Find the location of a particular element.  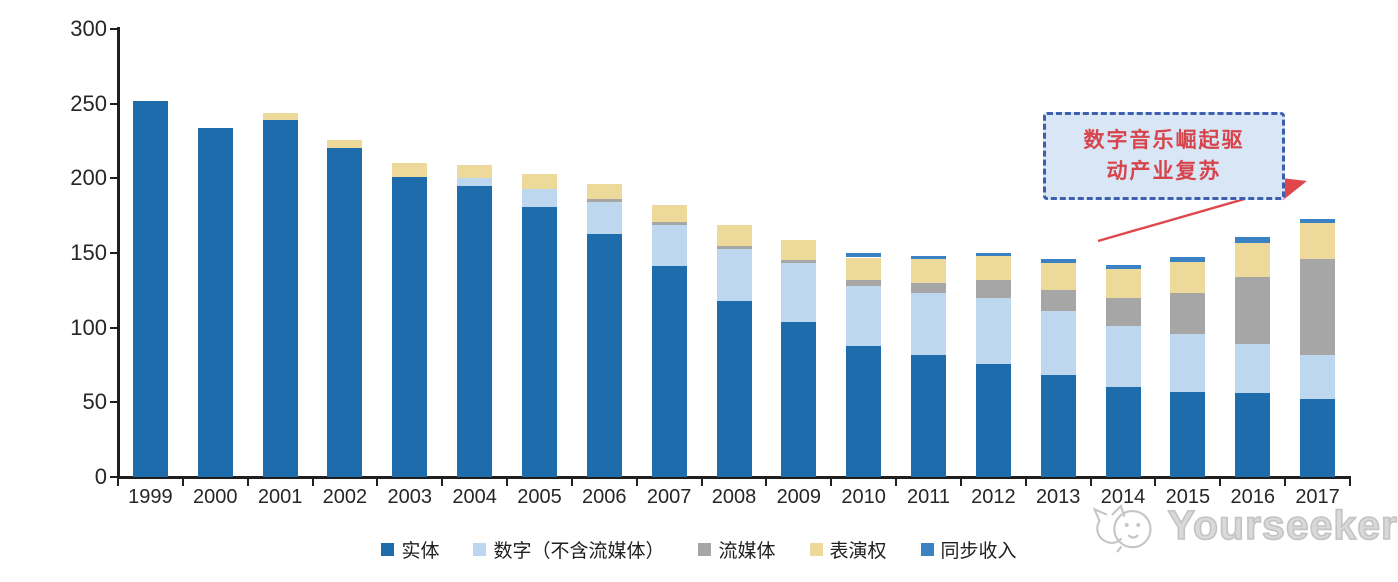

stacked-bar-2003 is located at coordinates (410, 320).